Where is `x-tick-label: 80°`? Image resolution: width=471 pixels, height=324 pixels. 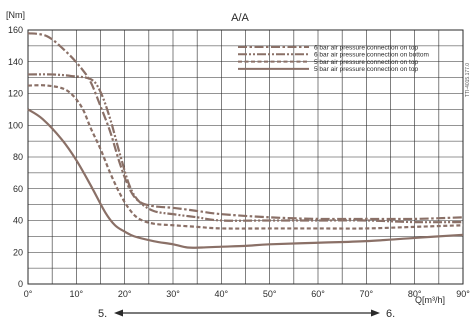 x-tick-label: 80° is located at coordinates (415, 294).